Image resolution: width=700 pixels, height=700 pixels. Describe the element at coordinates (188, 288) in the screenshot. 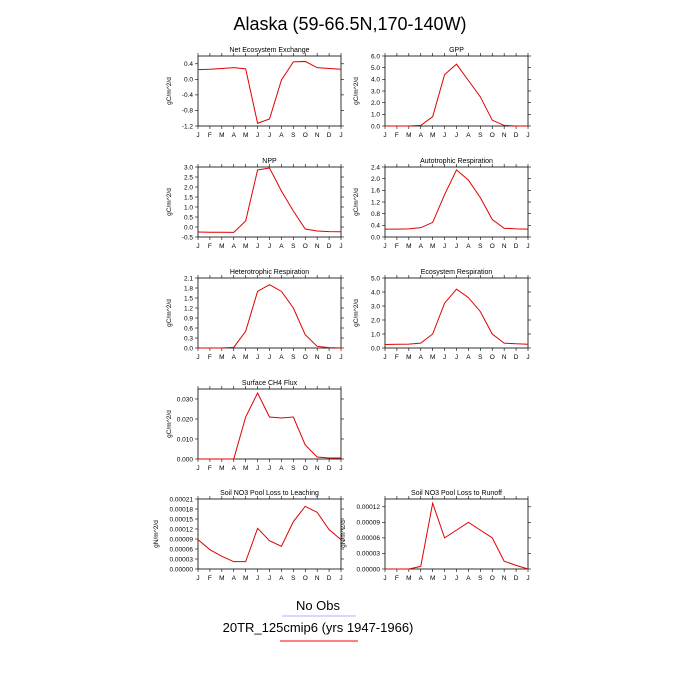

I see `y-tick-label: 1.8` at that location.